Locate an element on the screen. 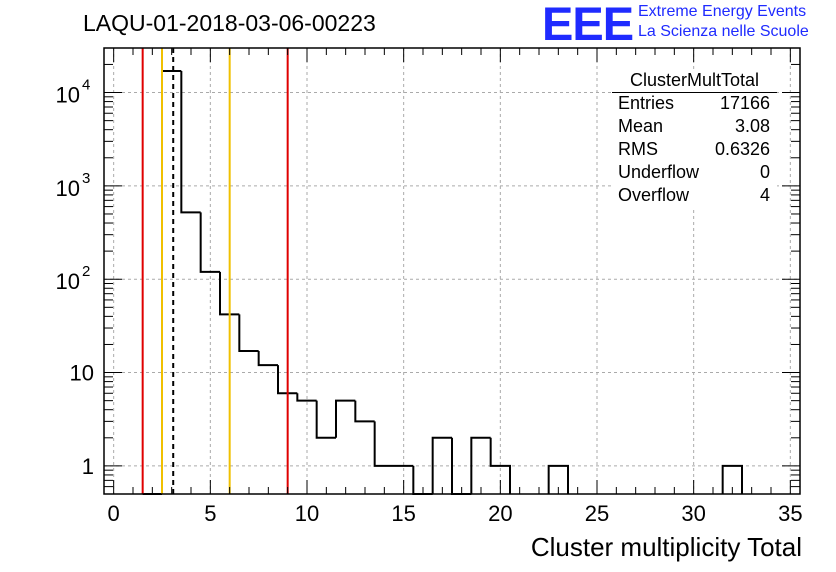 Image resolution: width=836 pixels, height=572 pixels. stats-row-underflow: Underflow 0 is located at coordinates (694, 173).